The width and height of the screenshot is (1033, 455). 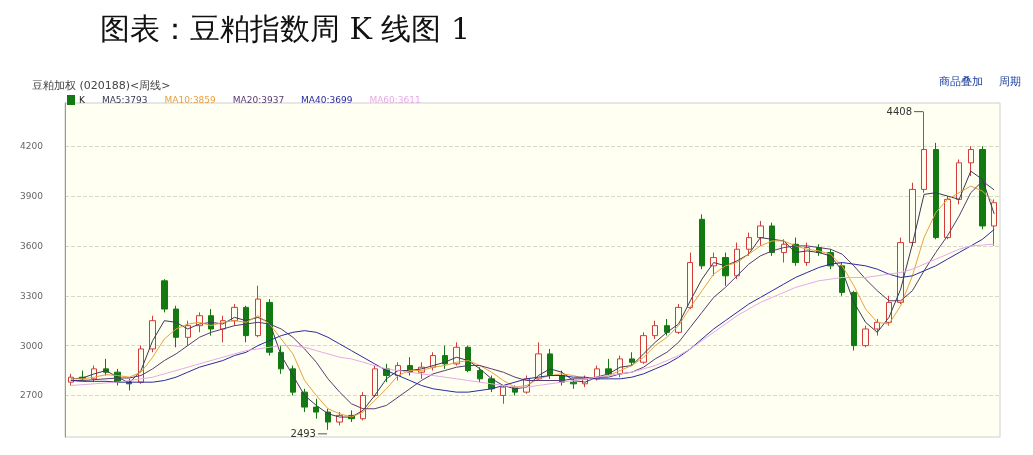 What do you see at coordinates (101, 85) in the screenshot?
I see `chart-subtitle: 豆粕加权 (020188)<周线>` at bounding box center [101, 85].